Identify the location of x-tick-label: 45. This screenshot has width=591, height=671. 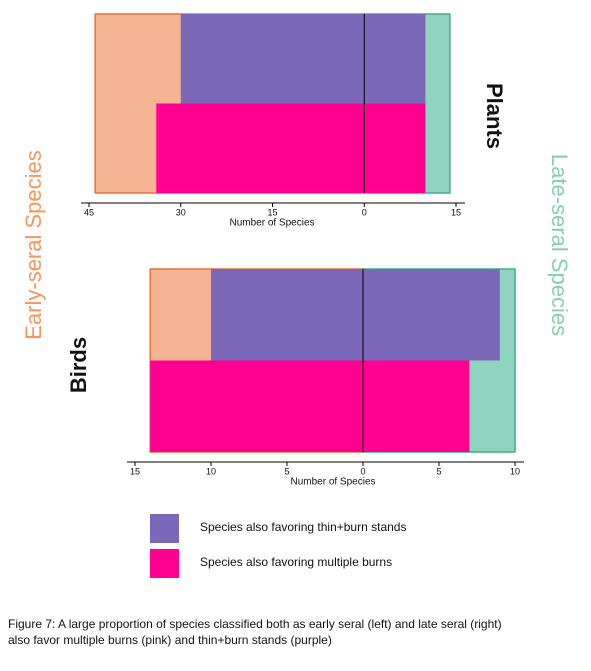
(89, 212).